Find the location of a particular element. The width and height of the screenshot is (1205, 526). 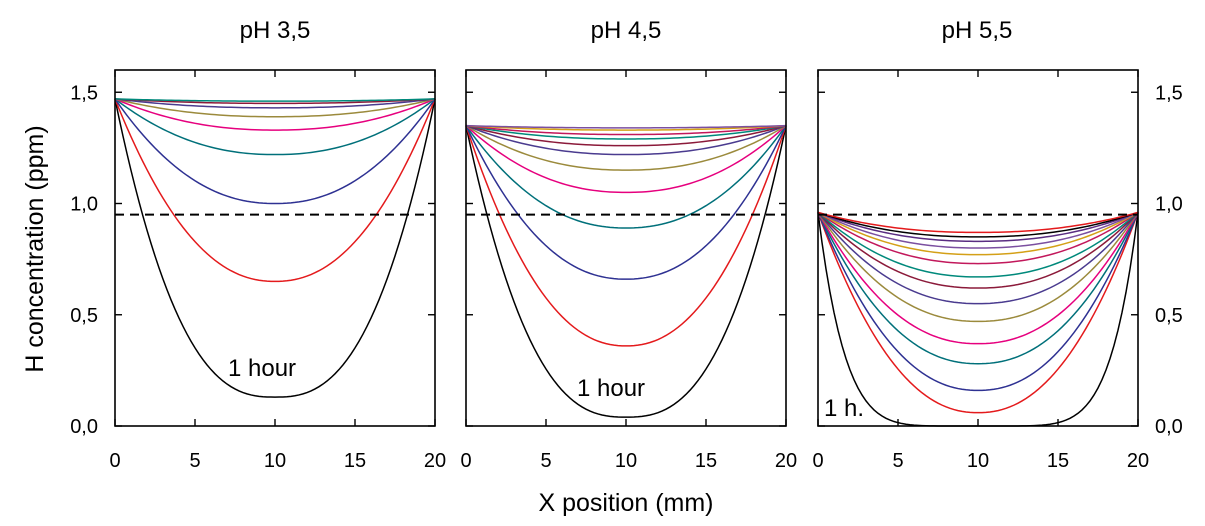

panel-title: pH 5,5 is located at coordinates (977, 30).